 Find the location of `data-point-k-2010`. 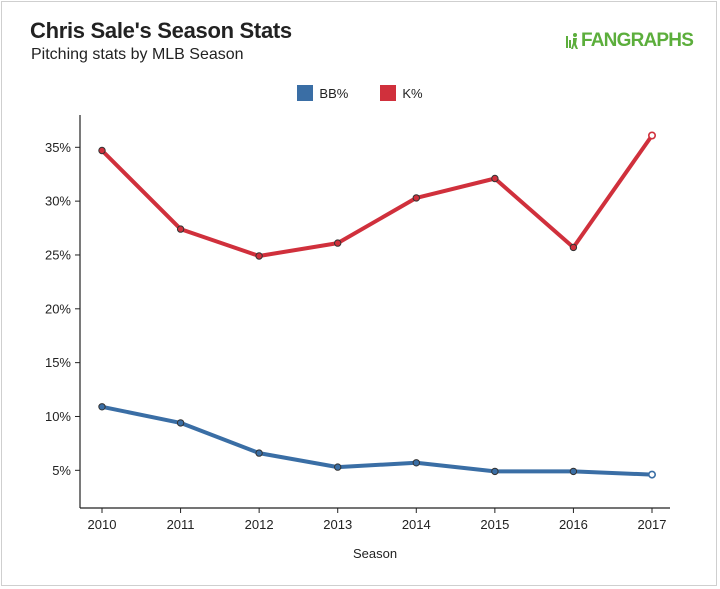

data-point-k-2010 is located at coordinates (102, 150).